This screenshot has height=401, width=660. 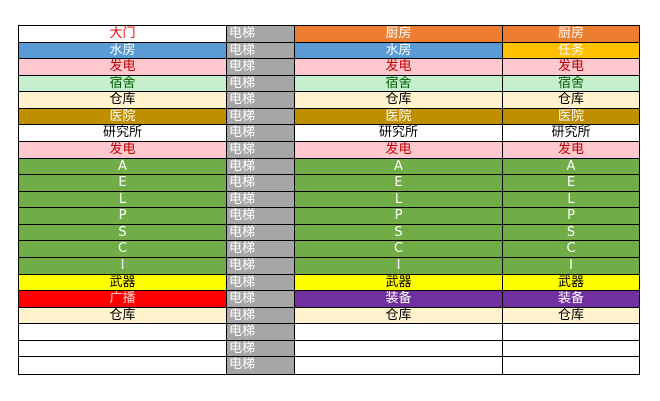 I want to click on table-cell: 任务, so click(x=571, y=51).